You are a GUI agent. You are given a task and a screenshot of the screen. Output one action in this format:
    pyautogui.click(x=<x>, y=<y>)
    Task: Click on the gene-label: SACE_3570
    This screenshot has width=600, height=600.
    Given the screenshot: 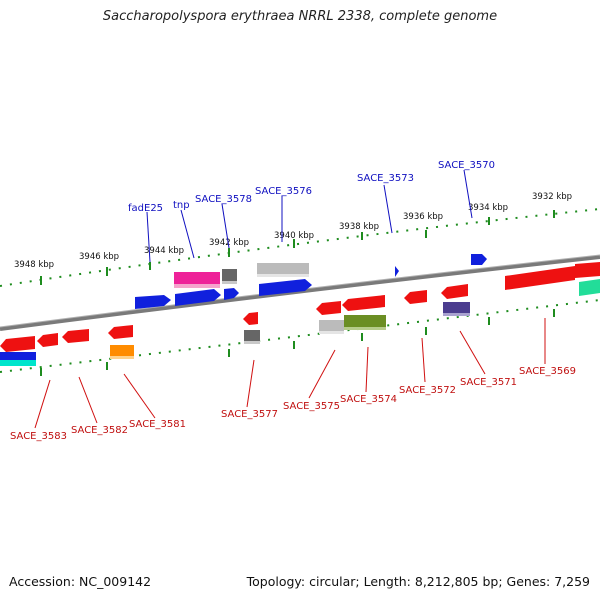 What is the action you would take?
    pyautogui.click(x=466, y=165)
    